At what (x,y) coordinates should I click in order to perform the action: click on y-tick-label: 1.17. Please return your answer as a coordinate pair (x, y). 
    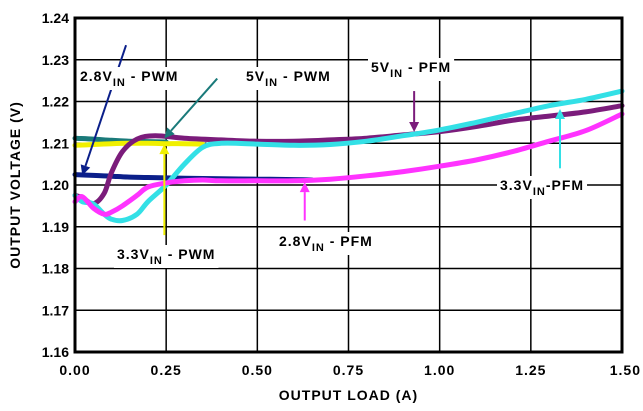
    Looking at the image, I should click on (55, 310).